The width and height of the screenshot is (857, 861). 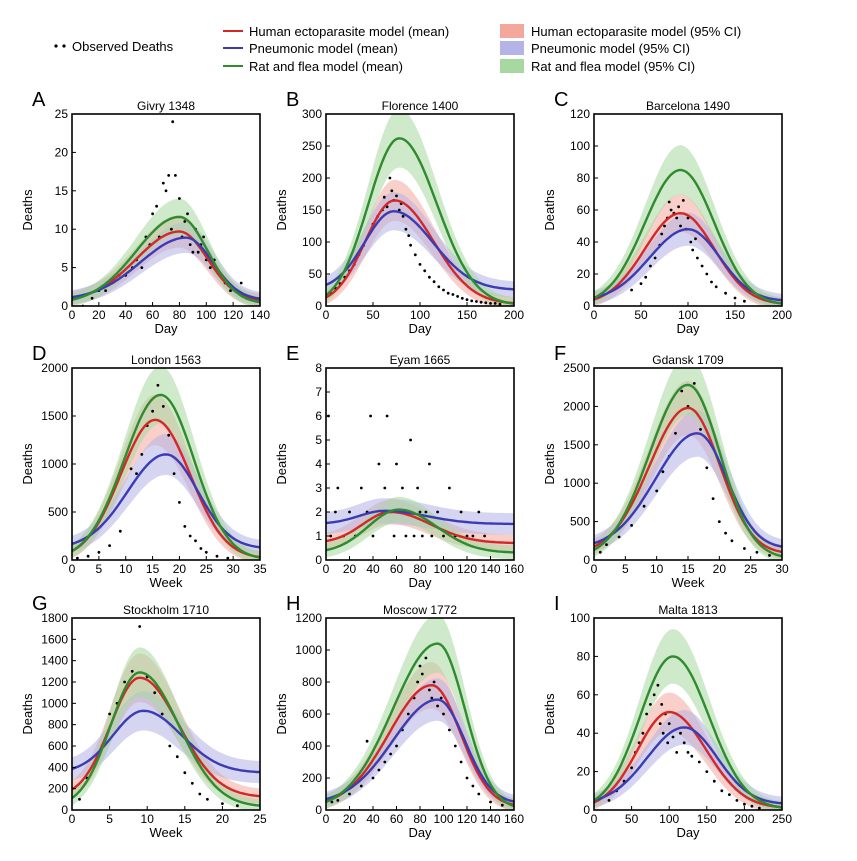 What do you see at coordinates (420, 106) in the screenshot?
I see `panel-title: Florence 1400` at bounding box center [420, 106].